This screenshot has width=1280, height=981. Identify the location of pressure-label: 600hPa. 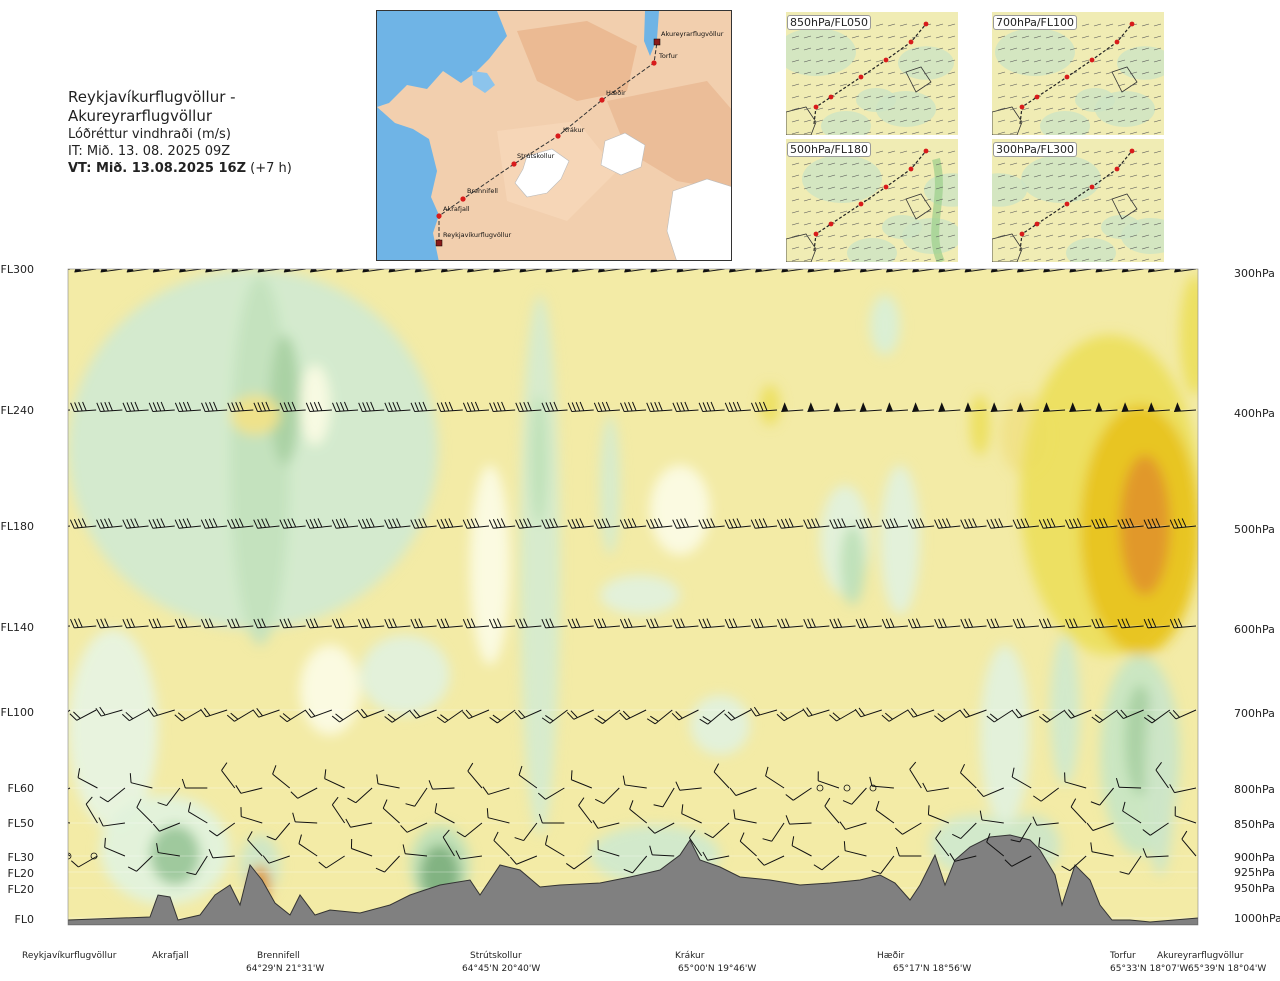
(1254, 629).